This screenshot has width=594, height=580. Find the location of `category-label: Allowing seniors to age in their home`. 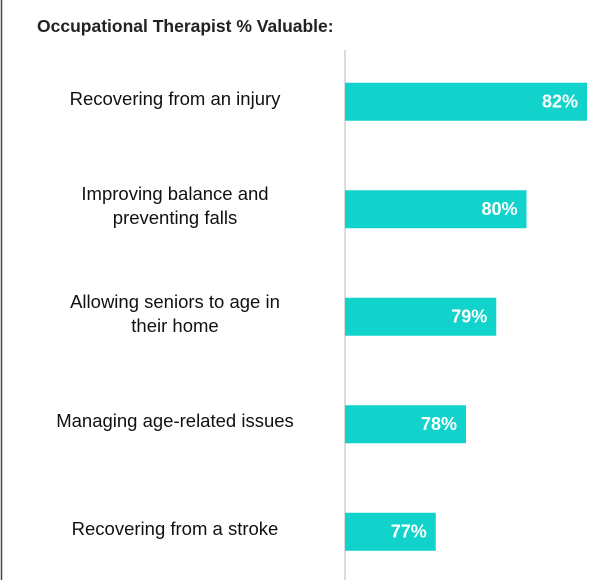

category-label: Allowing seniors to age in their home is located at coordinates (175, 313).